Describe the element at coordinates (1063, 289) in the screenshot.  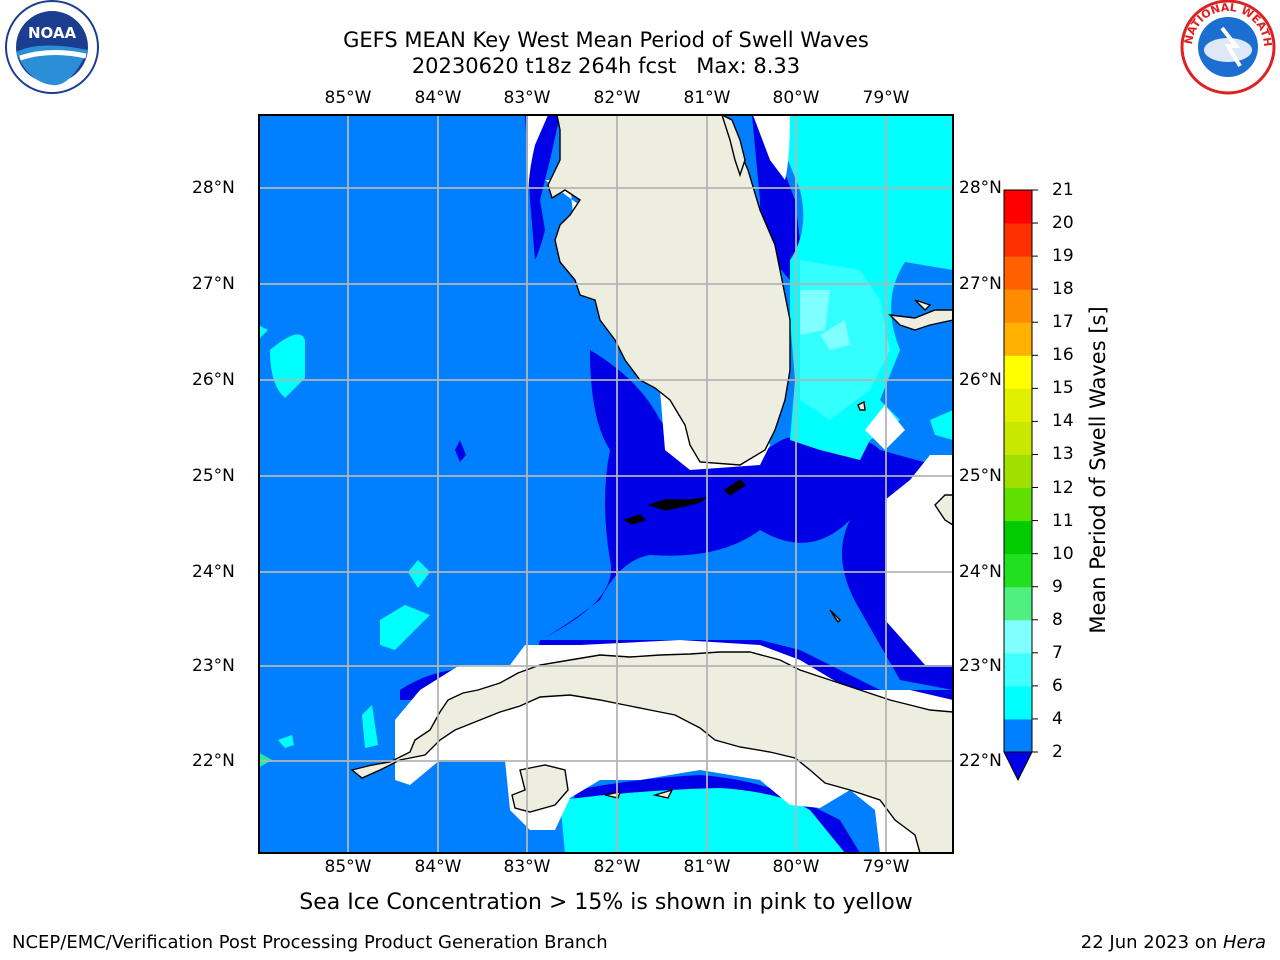
I see `colorbar-tick-label: 18` at that location.